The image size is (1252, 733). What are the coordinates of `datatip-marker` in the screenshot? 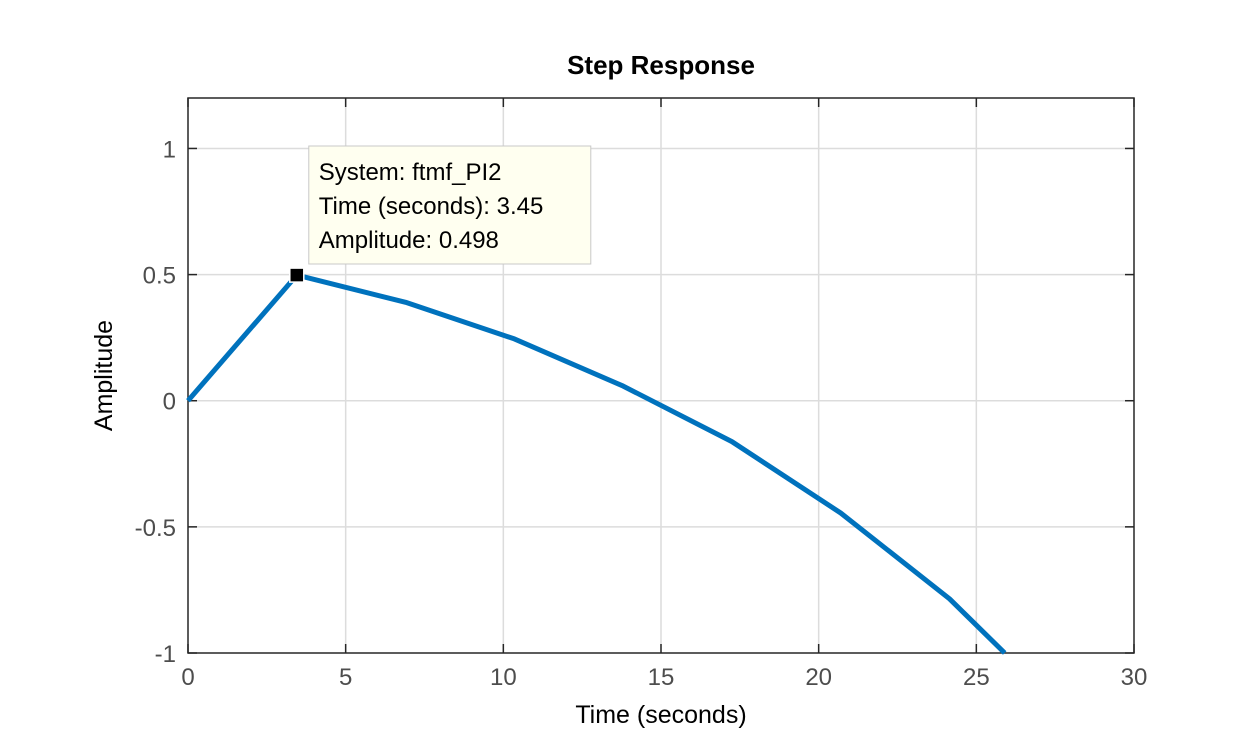 It's located at (297, 275).